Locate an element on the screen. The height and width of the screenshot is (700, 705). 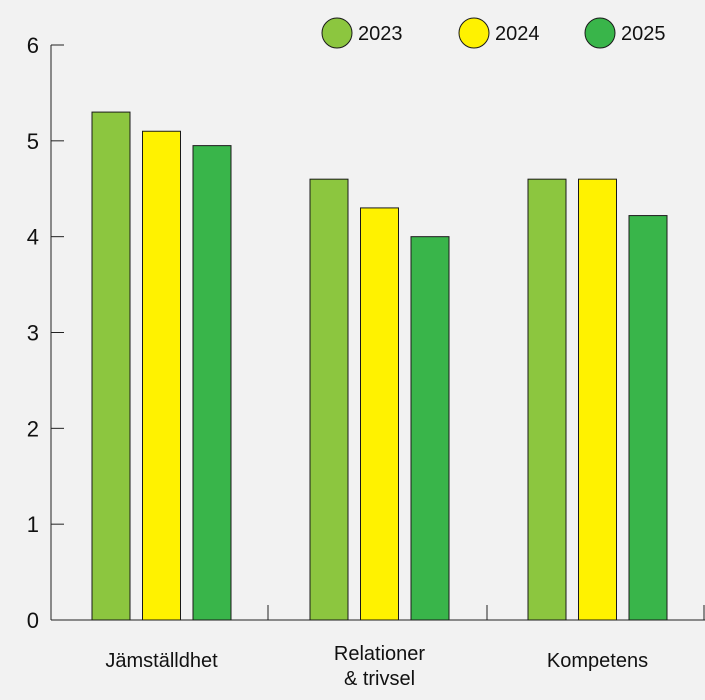
y-tick-label: 3 is located at coordinates (33, 333).